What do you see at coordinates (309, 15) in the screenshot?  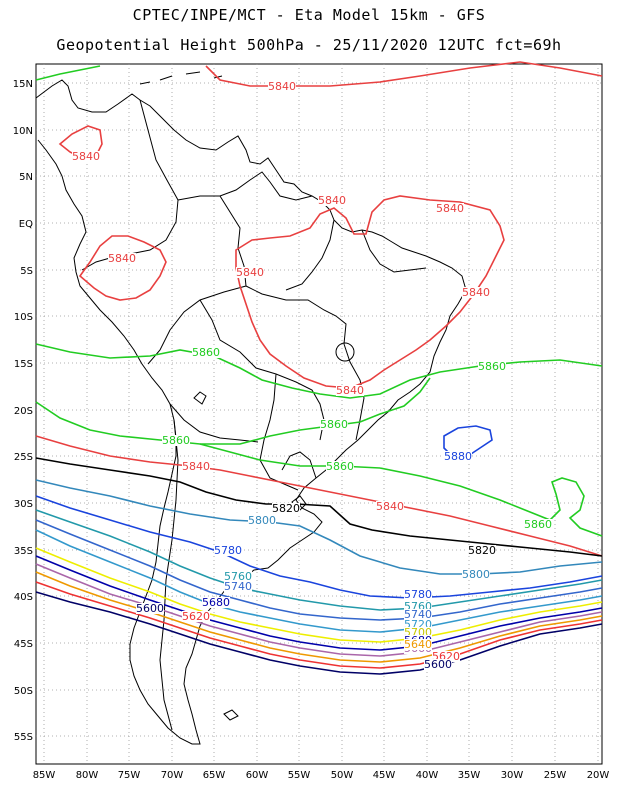 I see `map-title: CPTEC/INPE/MCT - Eta Model 15km - GFS` at bounding box center [309, 15].